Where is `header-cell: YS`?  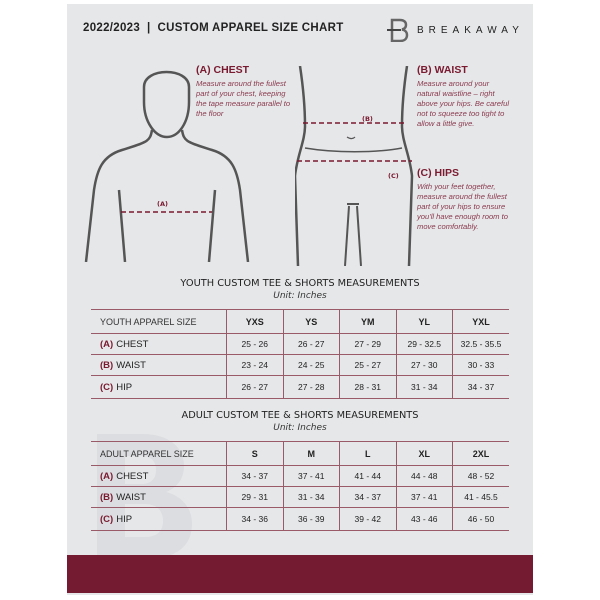
header-cell: YS is located at coordinates (311, 321).